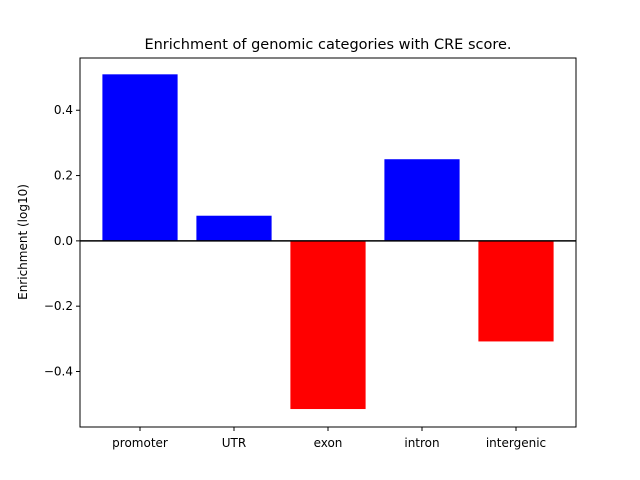 This screenshot has width=640, height=480. I want to click on x-tick-label-promoter: promoter, so click(140, 443).